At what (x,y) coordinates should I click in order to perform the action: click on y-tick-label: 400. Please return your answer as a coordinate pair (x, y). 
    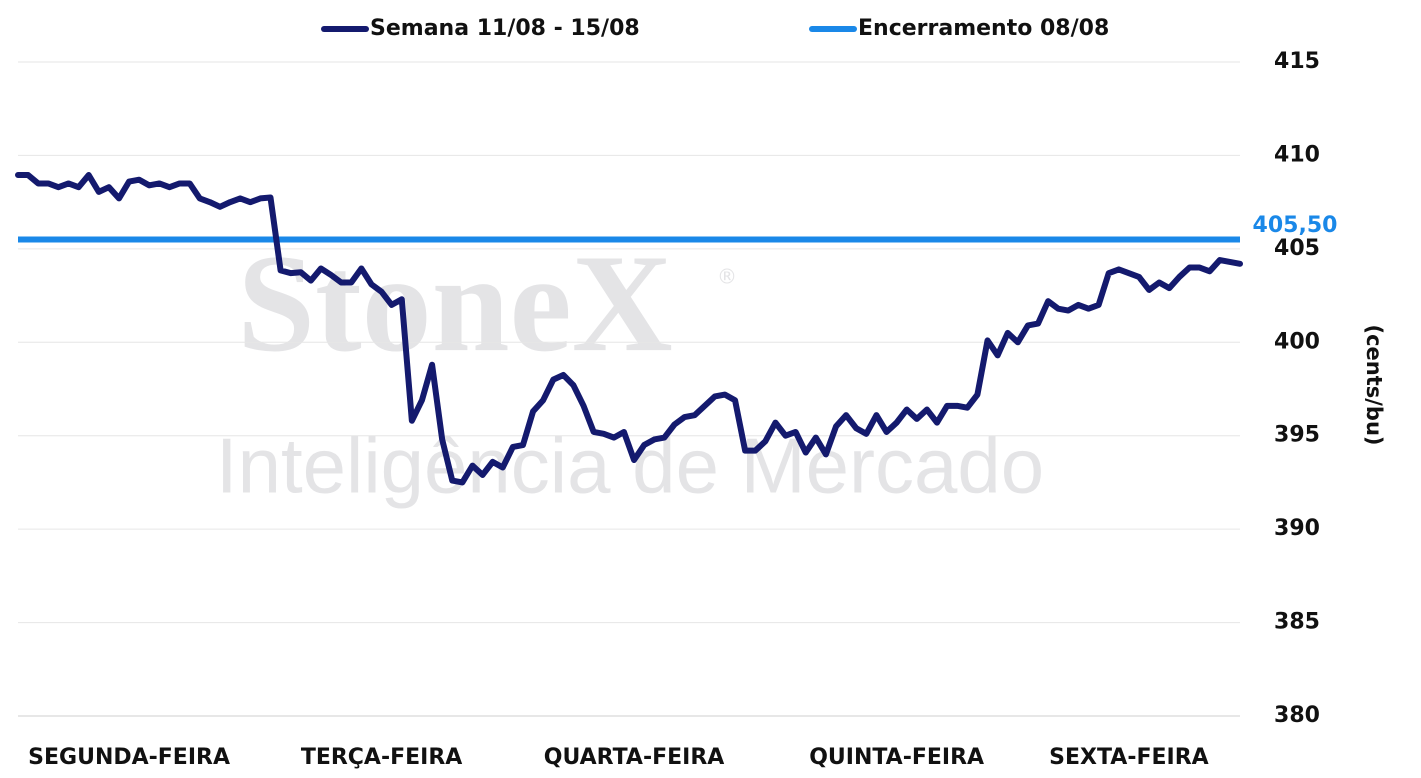
    Looking at the image, I should click on (1297, 341).